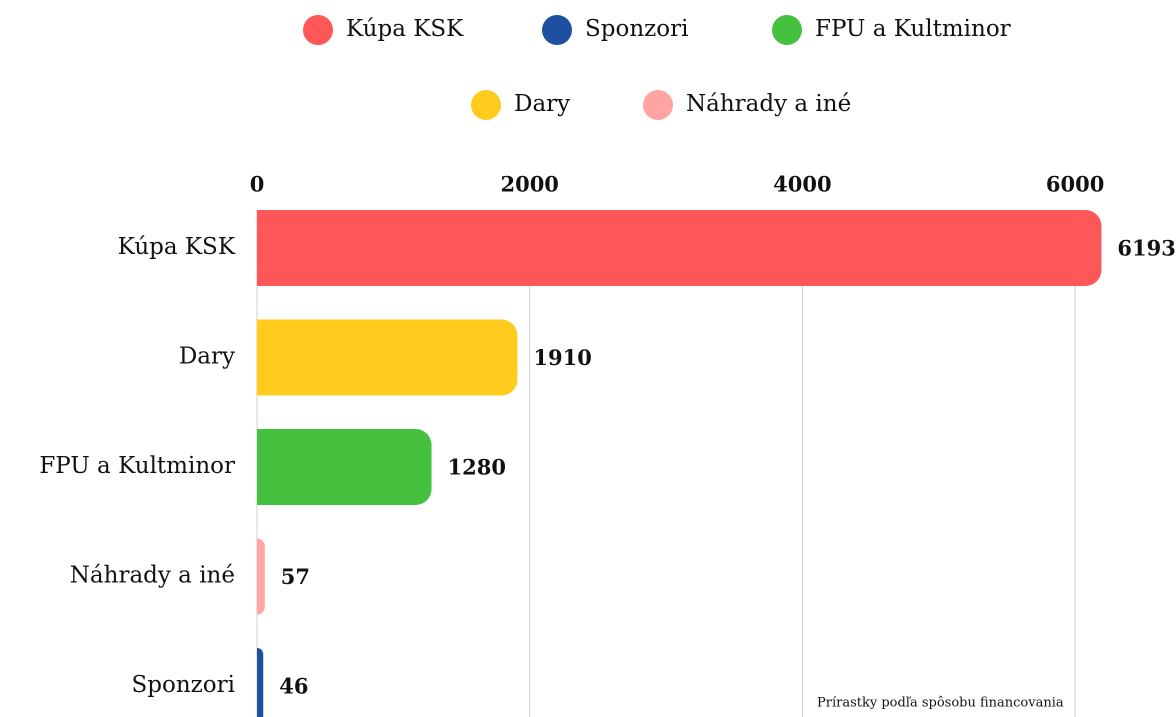 Image resolution: width=1176 pixels, height=717 pixels. What do you see at coordinates (768, 104) in the screenshot?
I see `legend-label: Náhrady a iné` at bounding box center [768, 104].